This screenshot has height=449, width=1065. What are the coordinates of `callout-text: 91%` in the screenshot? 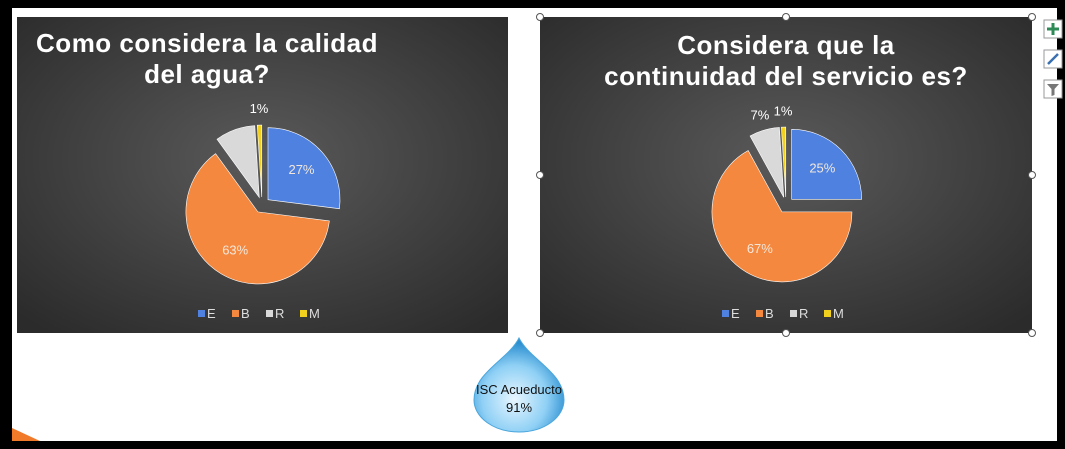 It's located at (519, 407).